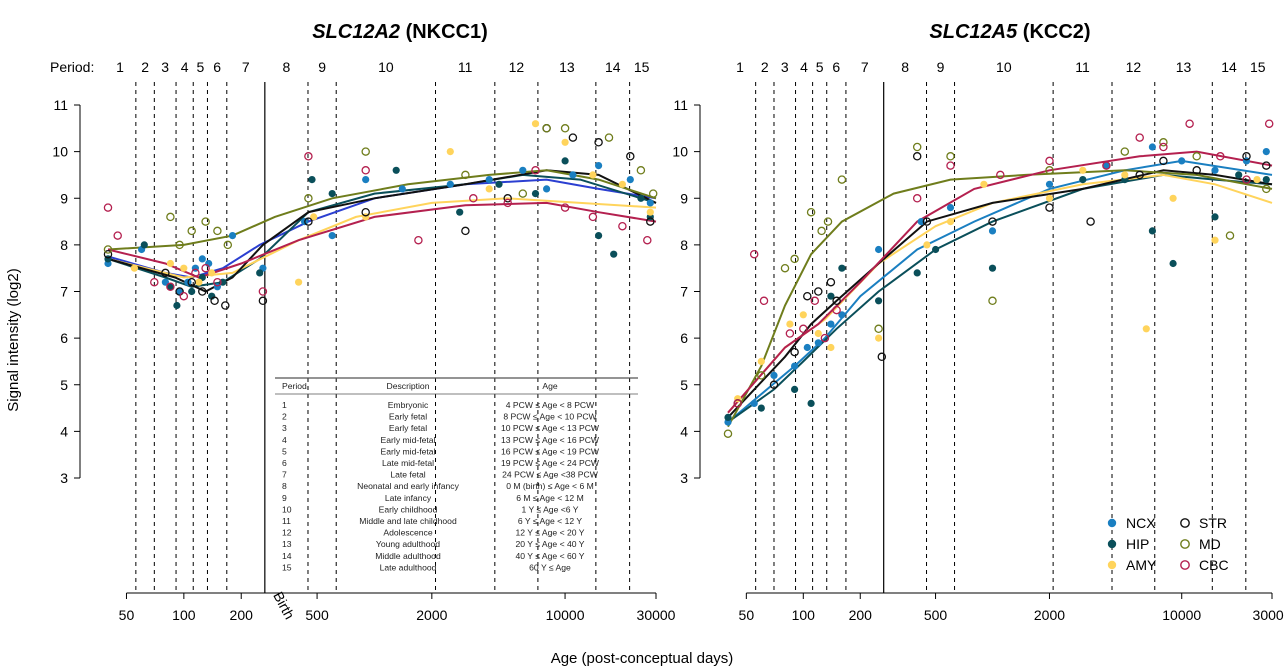 This screenshot has height=671, width=1284. Describe the element at coordinates (1184, 67) in the screenshot. I see `period-label: 13` at that location.